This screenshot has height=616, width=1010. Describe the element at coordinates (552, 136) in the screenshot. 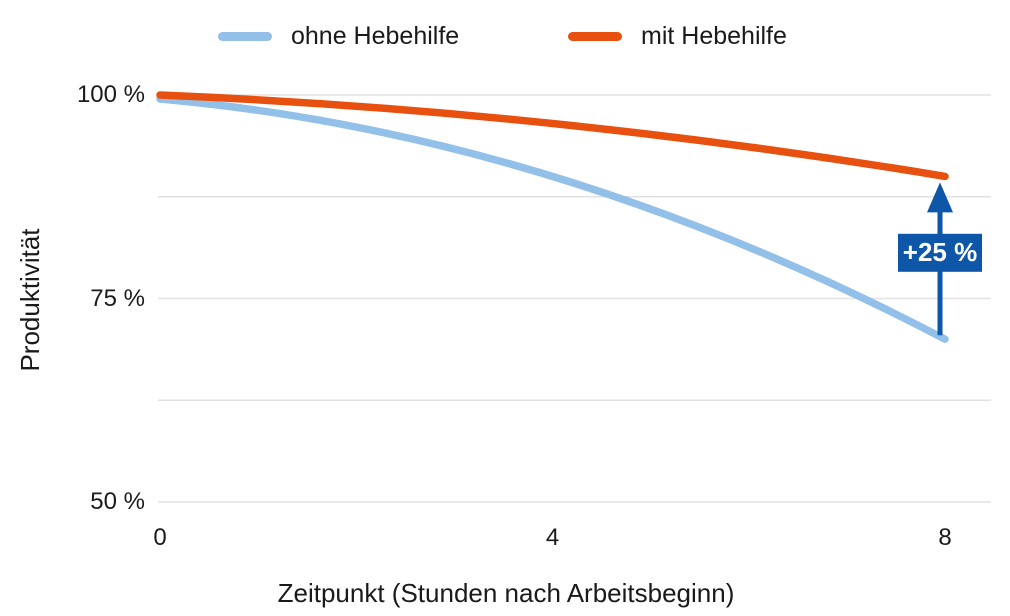

I see `series-line-mit-hebehilfe` at that location.